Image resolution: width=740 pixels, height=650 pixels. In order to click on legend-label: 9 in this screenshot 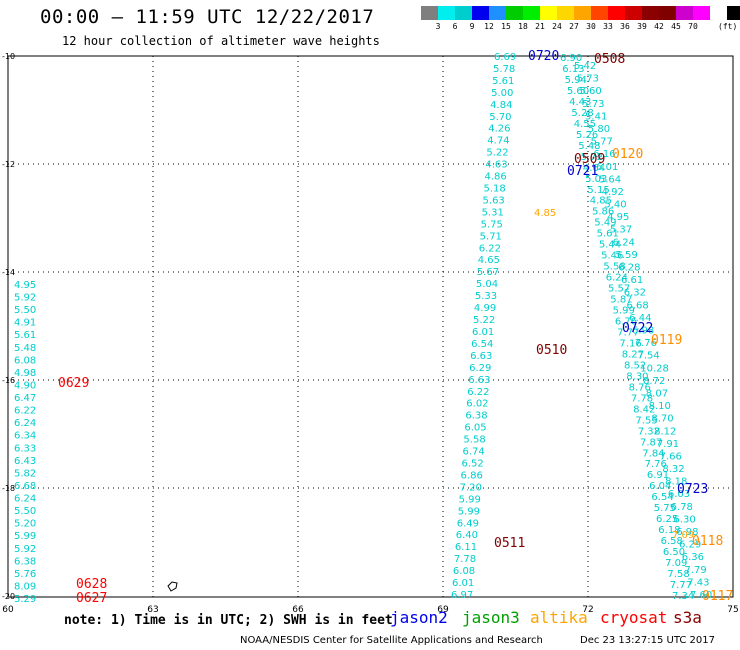, I will do `click(472, 26)`.